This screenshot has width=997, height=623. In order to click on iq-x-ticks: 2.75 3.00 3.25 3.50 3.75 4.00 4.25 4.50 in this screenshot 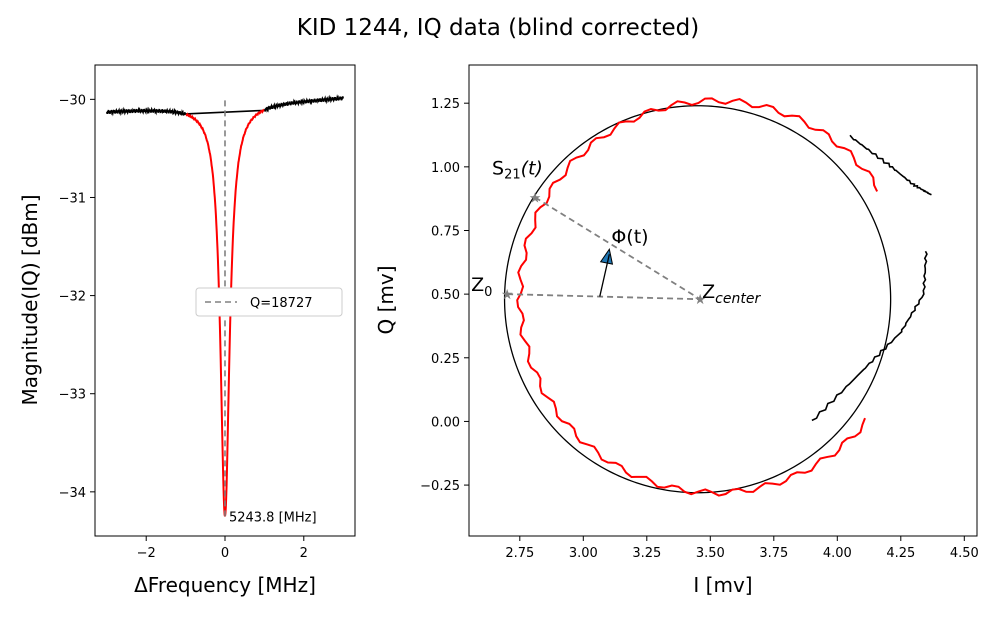, I will do `click(742, 548)`.